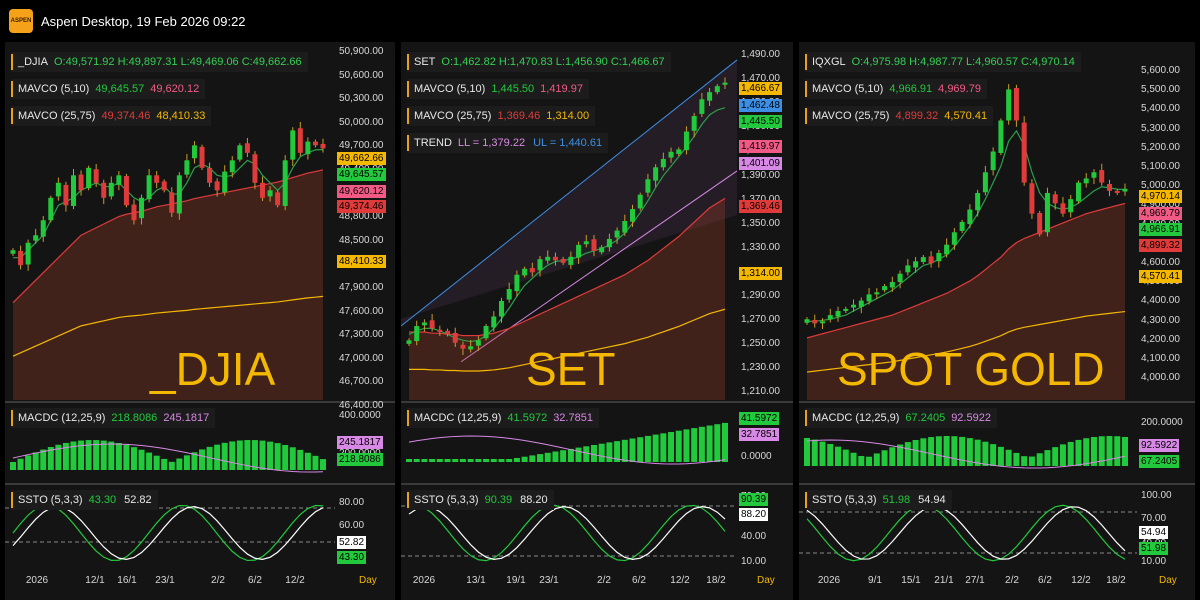 The height and width of the screenshot is (600, 1200). I want to click on legend-mavco-long: MAVCO (25,75) 1,369.46 1,314.00, so click(501, 116).